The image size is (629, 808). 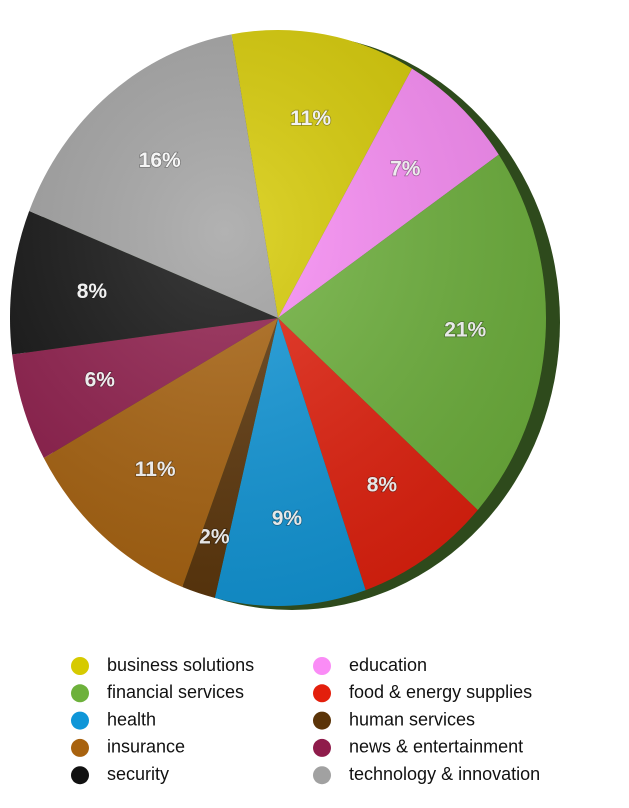 What do you see at coordinates (405, 168) in the screenshot?
I see `slice-label: 7%` at bounding box center [405, 168].